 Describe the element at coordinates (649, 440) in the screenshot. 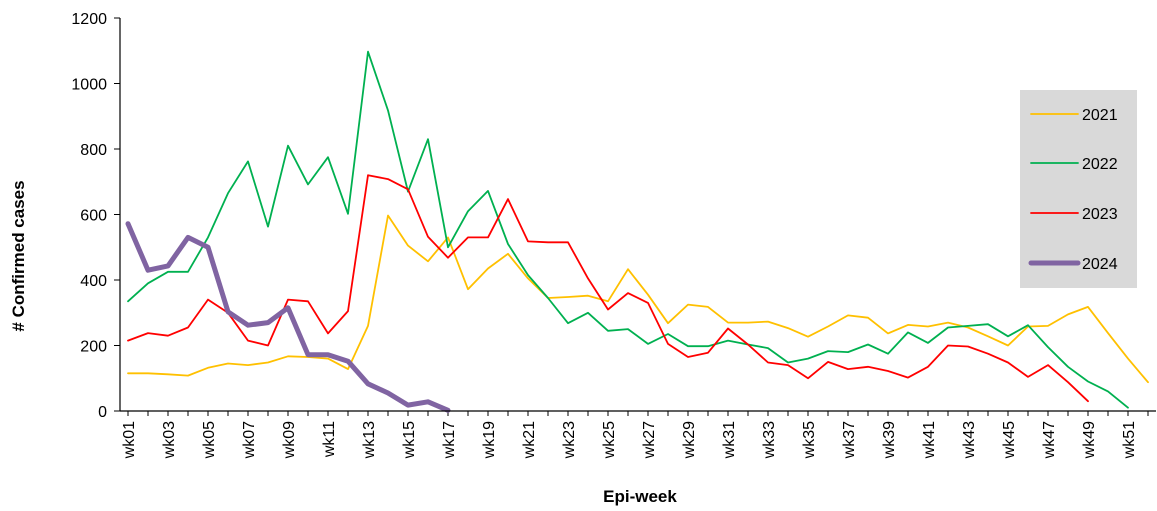

I see `x-tick-label: wk27` at that location.